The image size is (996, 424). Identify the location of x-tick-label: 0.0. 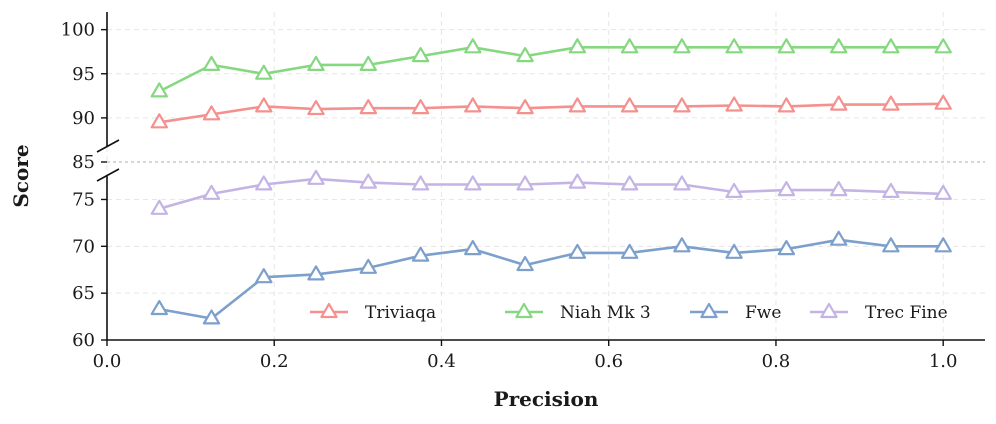
(107, 361).